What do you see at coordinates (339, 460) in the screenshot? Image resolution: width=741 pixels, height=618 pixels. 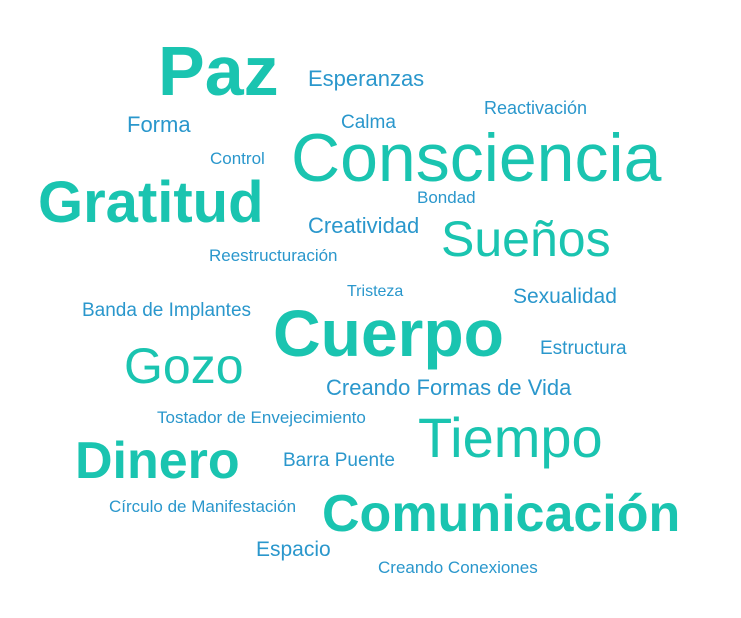 I see `word-barra-puente: Barra Puente` at bounding box center [339, 460].